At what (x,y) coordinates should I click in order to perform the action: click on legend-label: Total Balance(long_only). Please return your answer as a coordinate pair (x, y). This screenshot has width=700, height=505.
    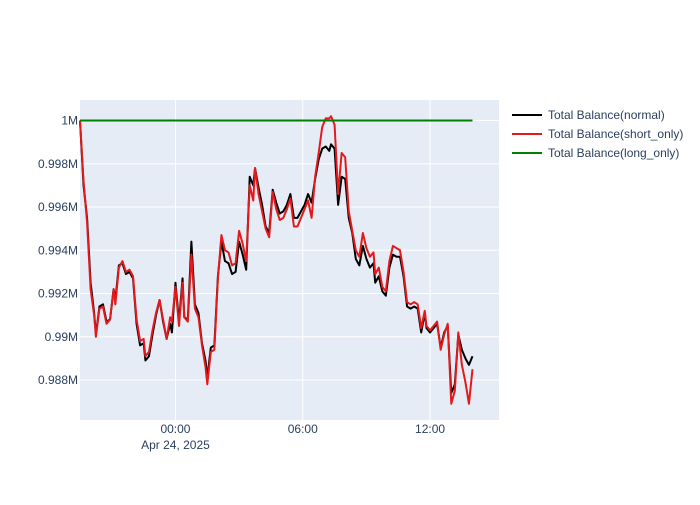
    Looking at the image, I should click on (613, 153).